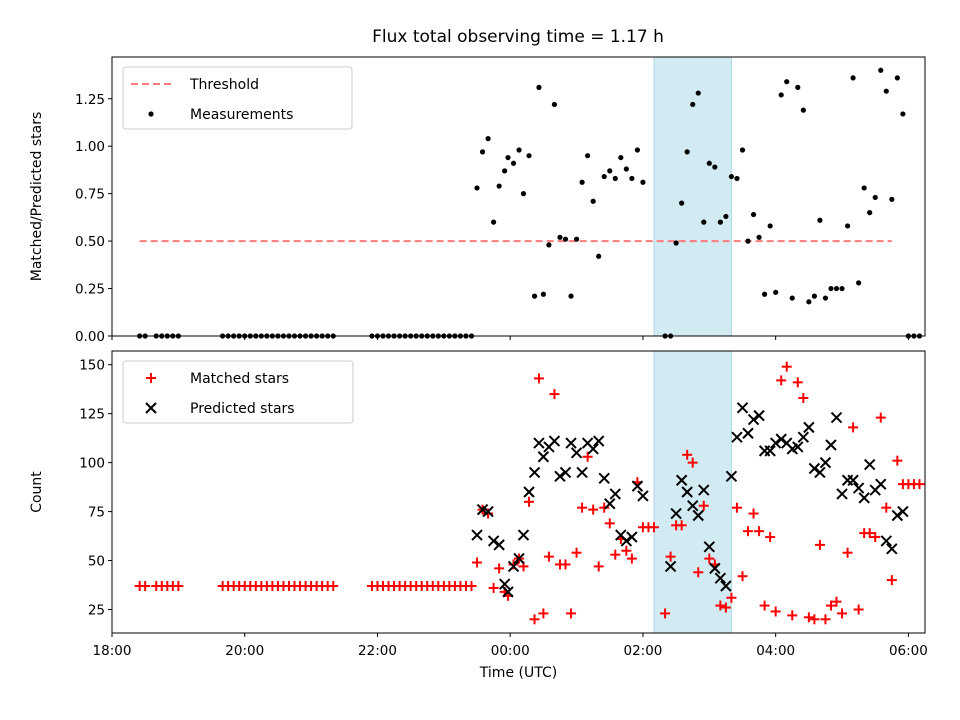 The image size is (960, 720). What do you see at coordinates (96, 611) in the screenshot?
I see `y-tick-label: 25` at bounding box center [96, 611].